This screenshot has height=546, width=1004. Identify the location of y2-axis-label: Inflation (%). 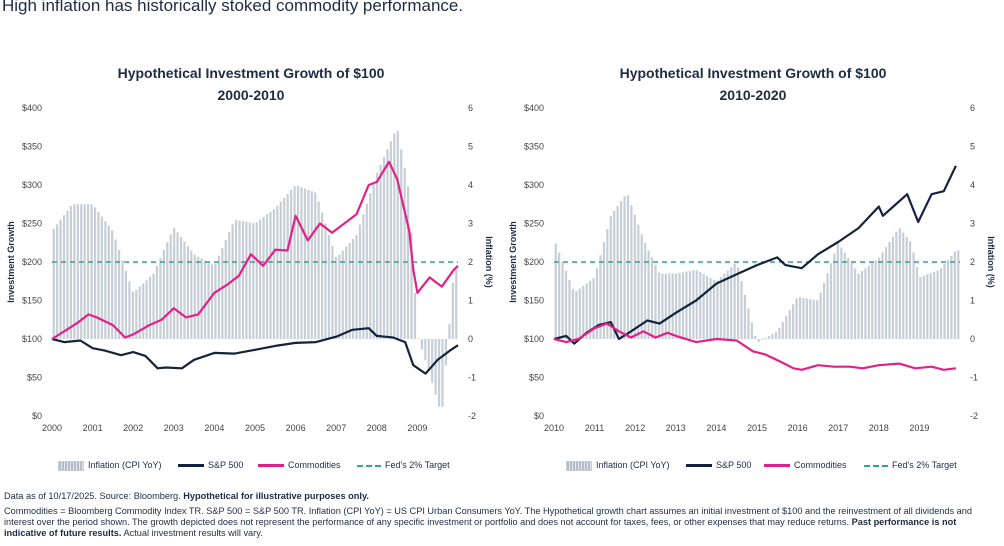
(489, 262).